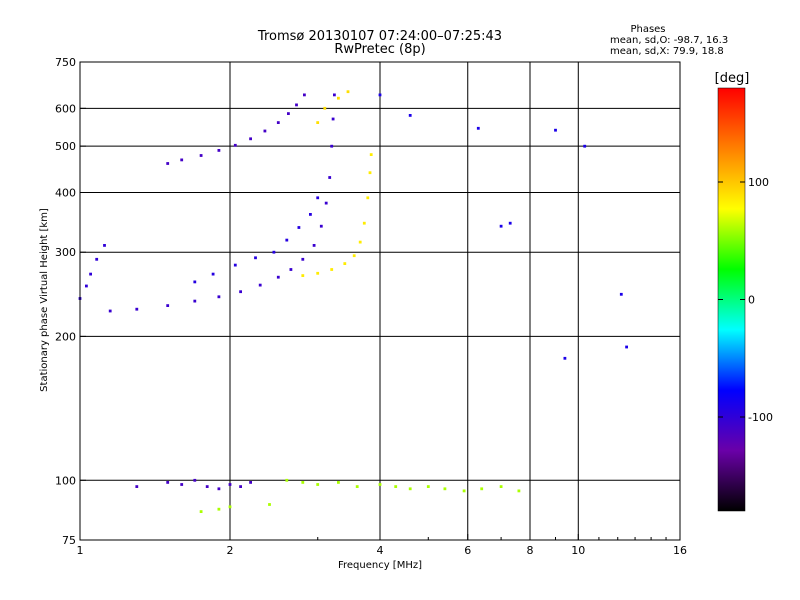  What do you see at coordinates (44, 300) in the screenshot?
I see `y-axis-label: Stationary phase Virtual Height [km]` at bounding box center [44, 300].